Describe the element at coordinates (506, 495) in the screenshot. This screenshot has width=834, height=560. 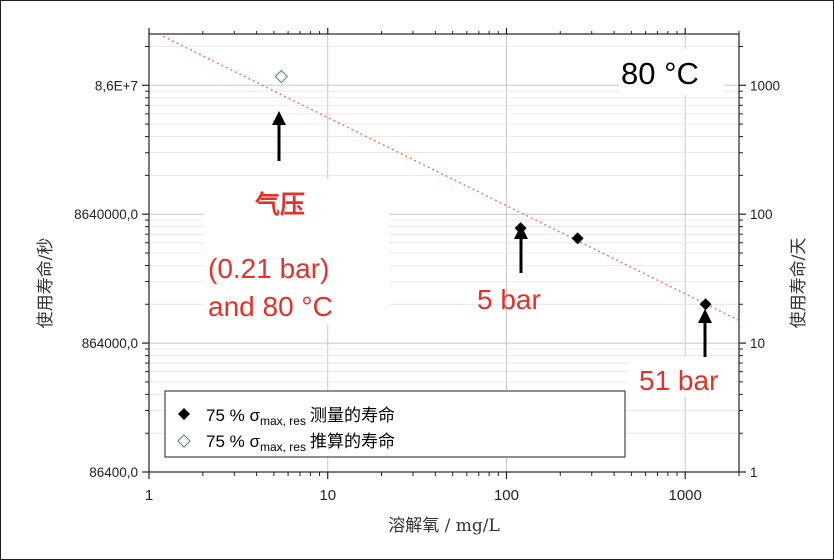
I see `x-tick-label: 100` at that location.